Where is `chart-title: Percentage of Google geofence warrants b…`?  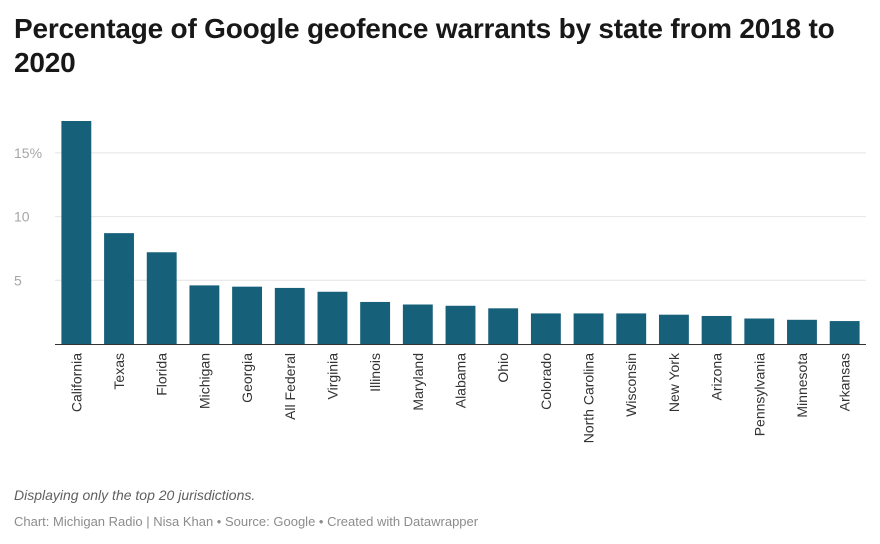
chart-title: Percentage of Google geofence warrants b… is located at coordinates (424, 45).